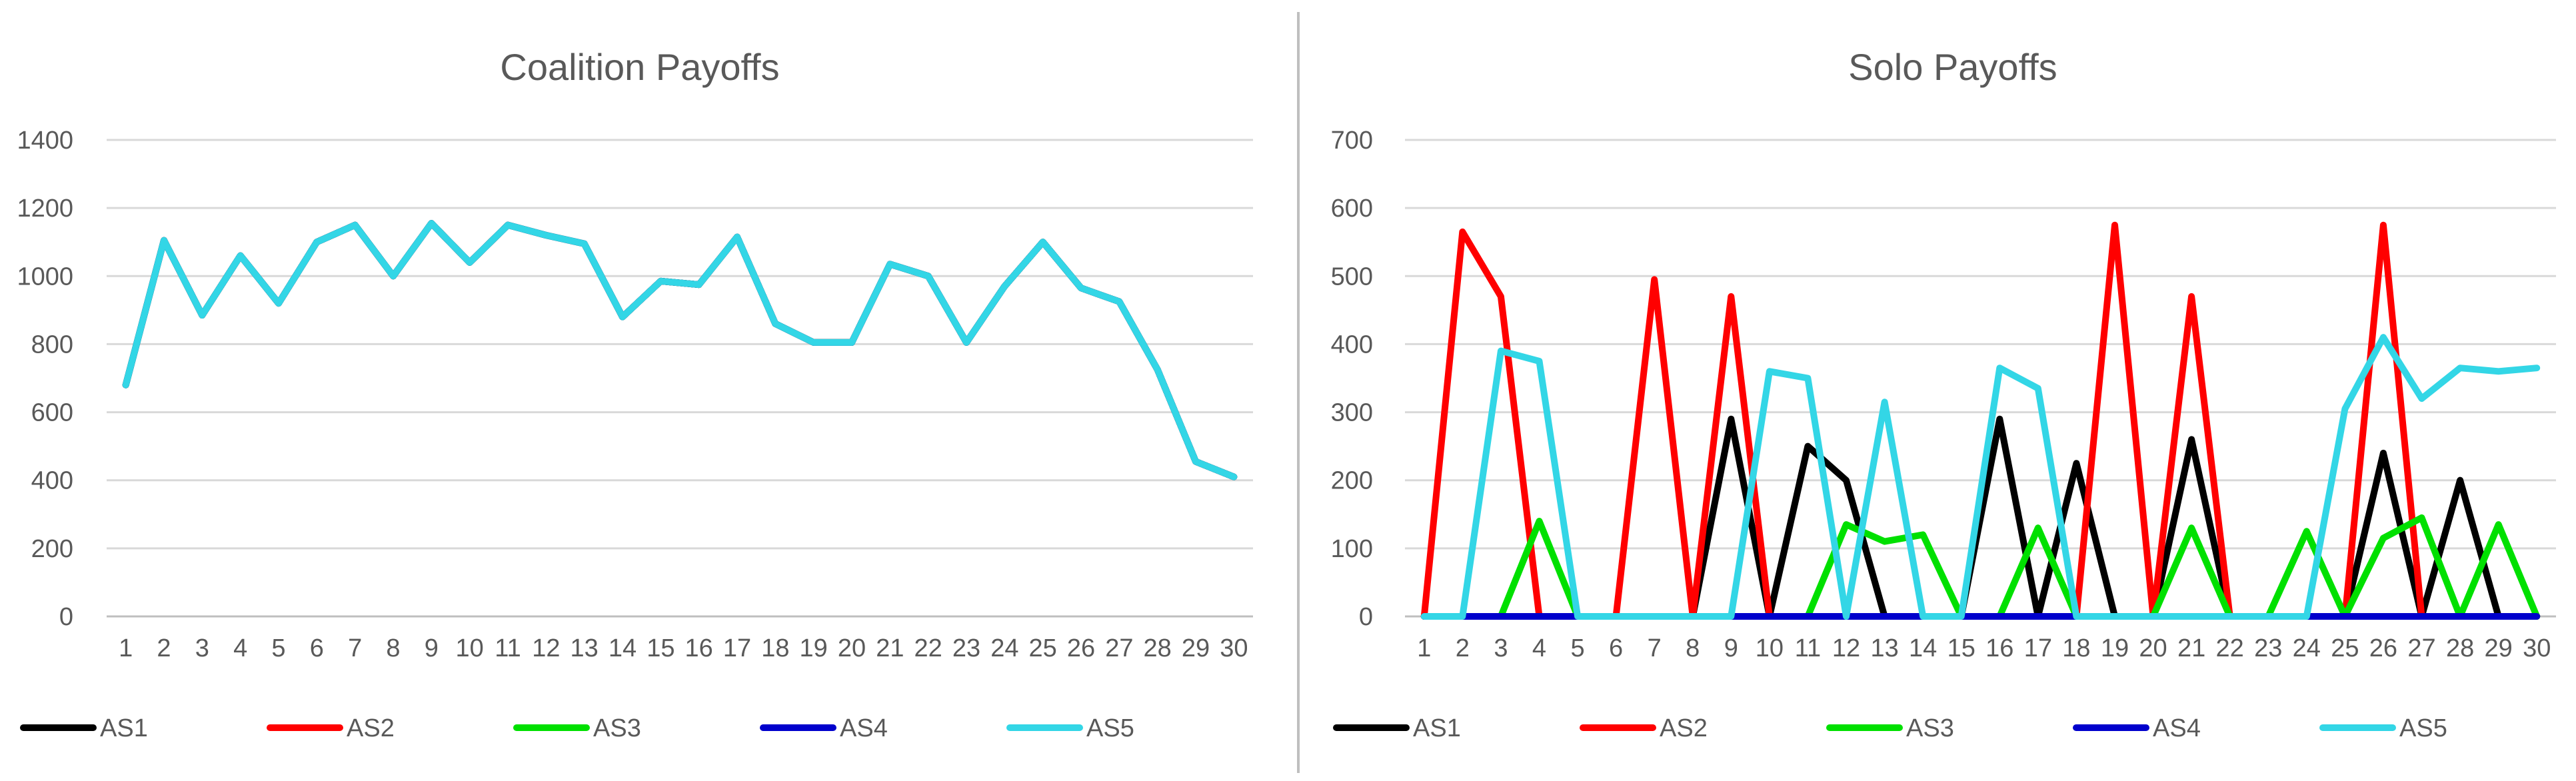  Describe the element at coordinates (775, 648) in the screenshot. I see `x-tick-label: 18` at that location.